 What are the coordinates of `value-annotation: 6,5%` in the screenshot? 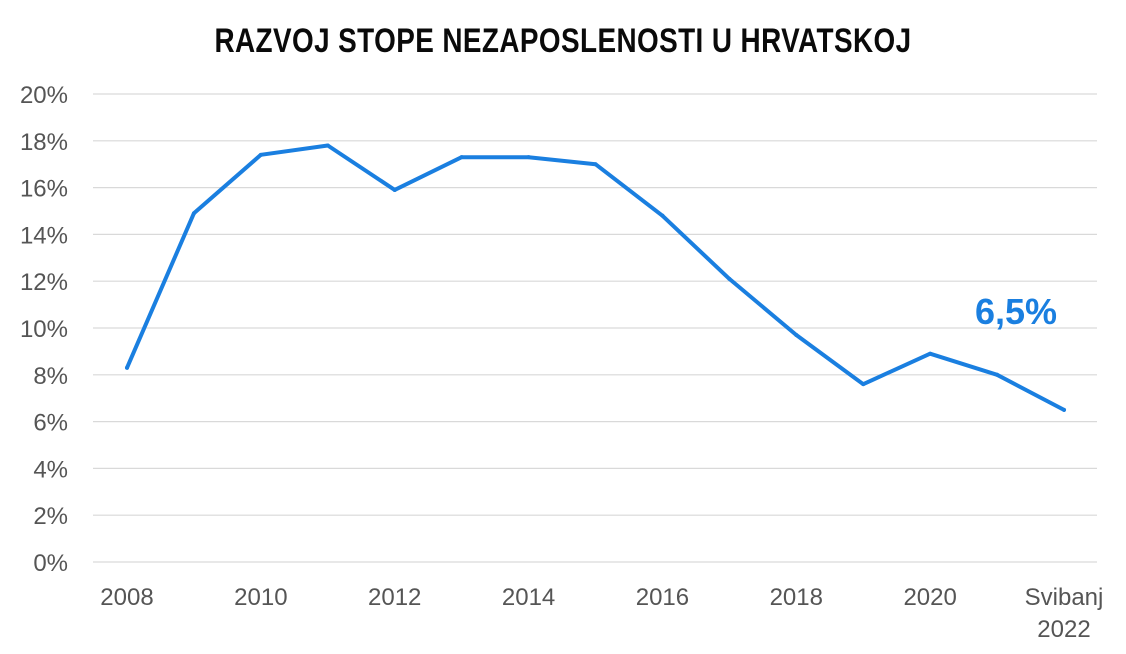 It's located at (1016, 311).